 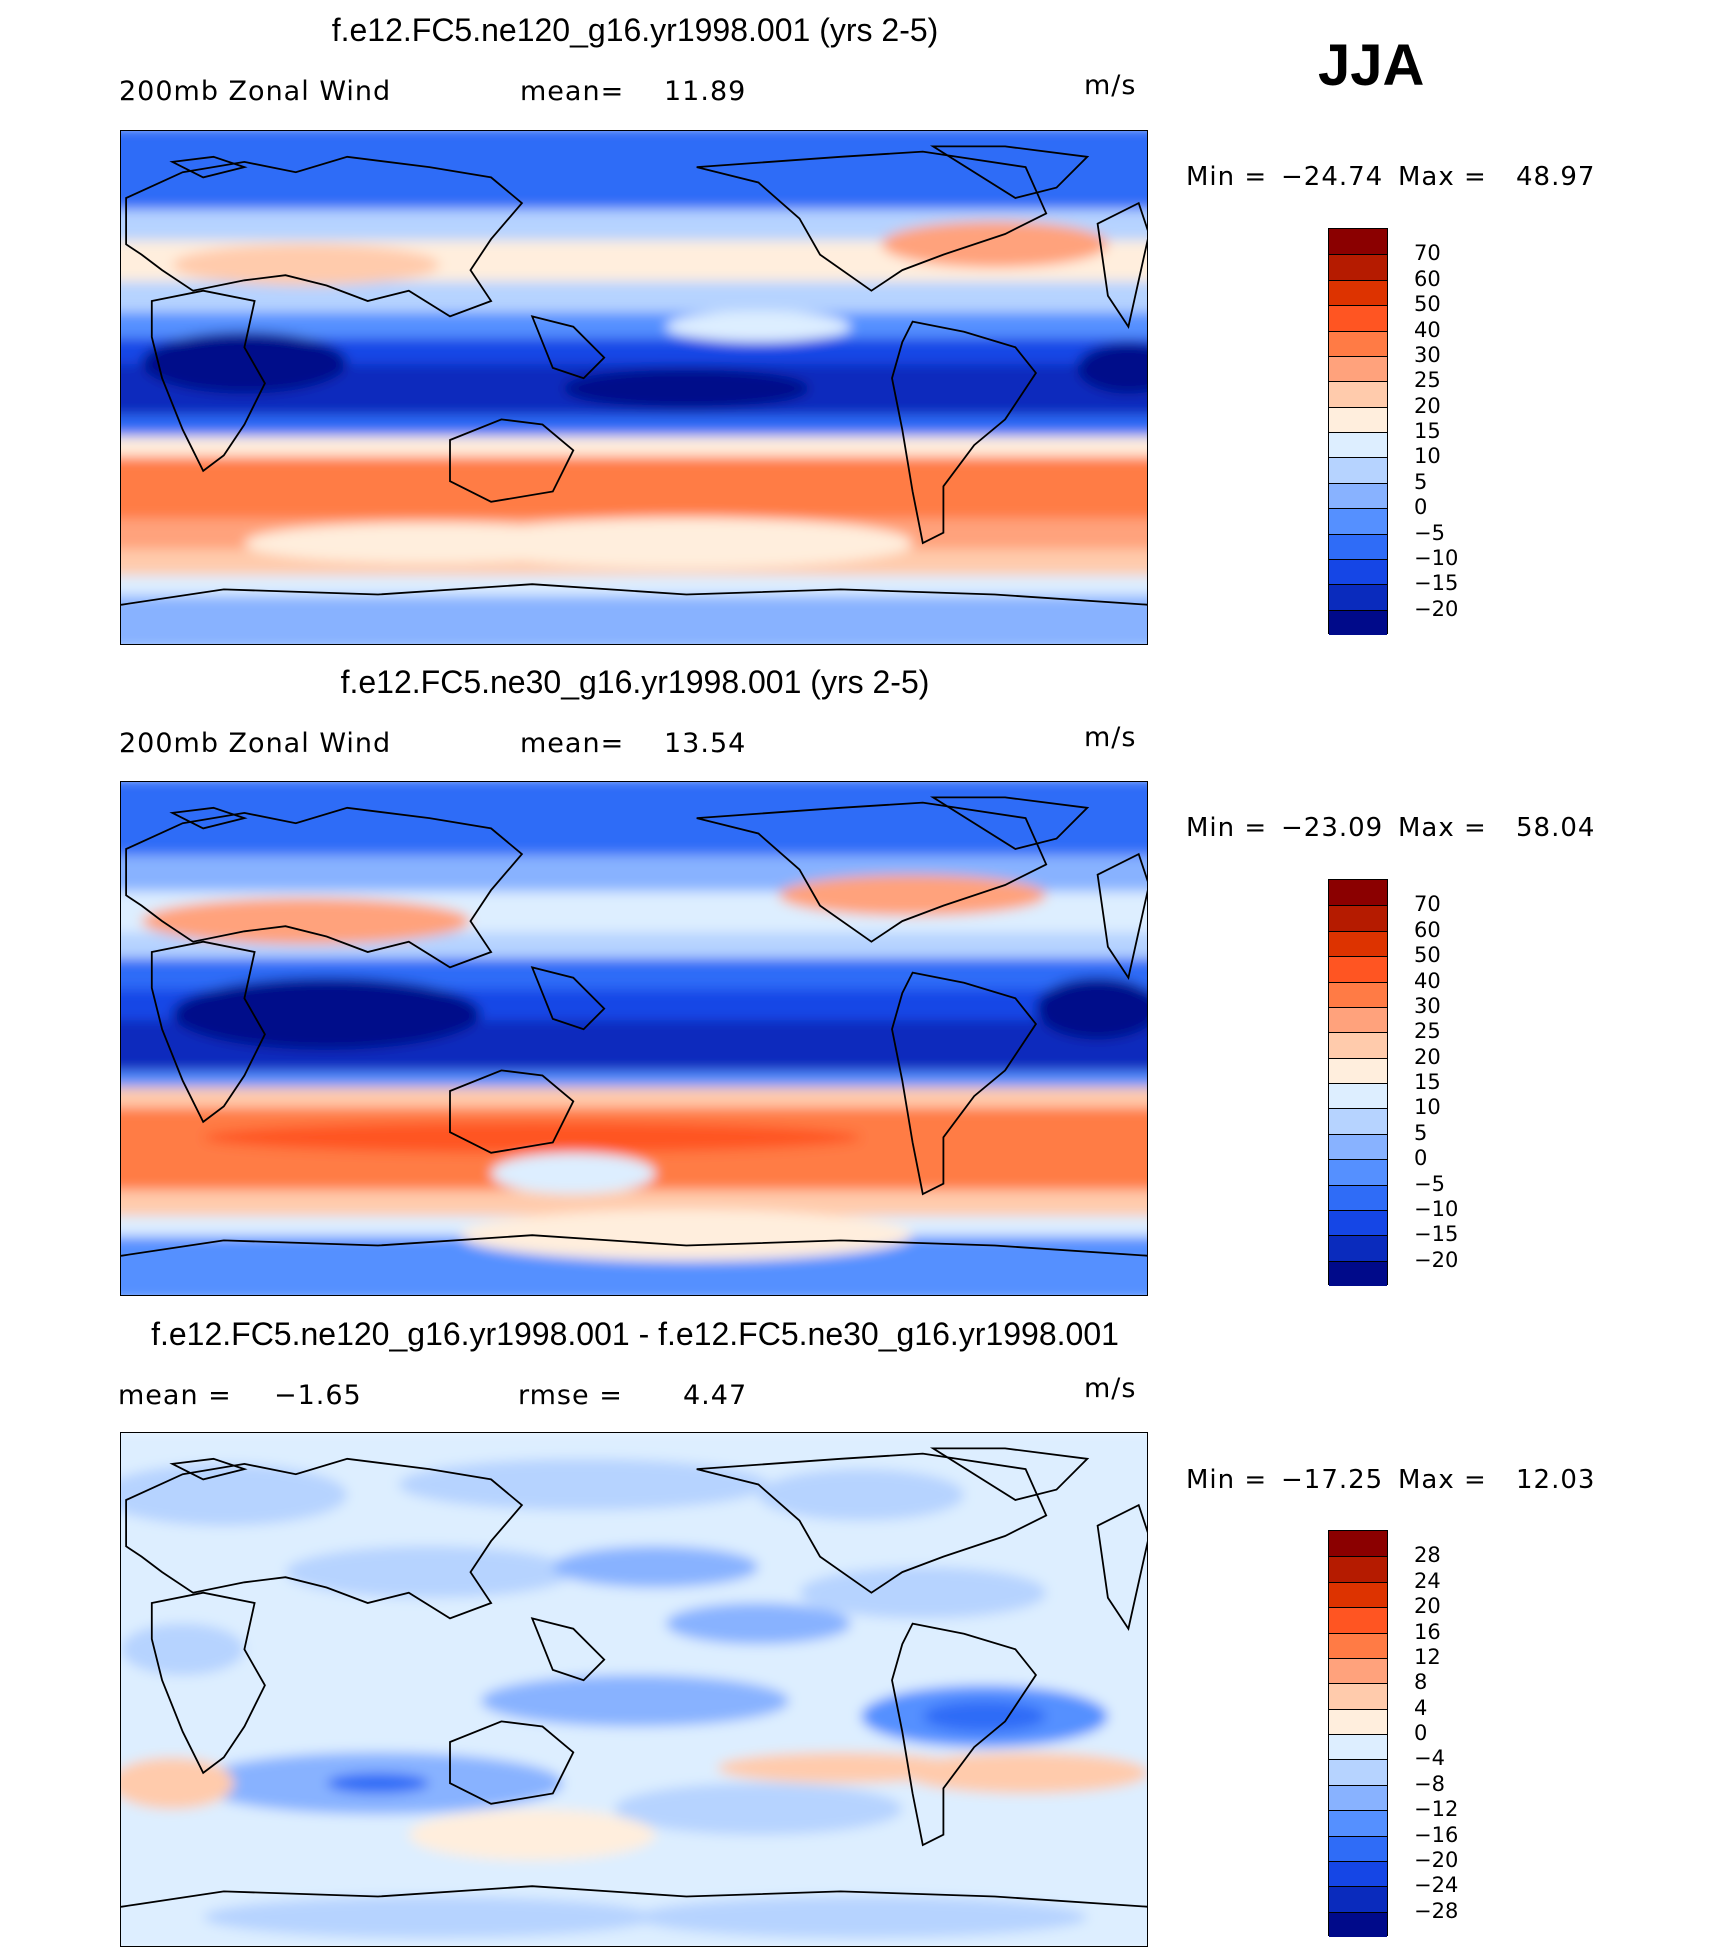 What do you see at coordinates (1427, 904) in the screenshot?
I see `colorbar-tick-label: 70` at bounding box center [1427, 904].